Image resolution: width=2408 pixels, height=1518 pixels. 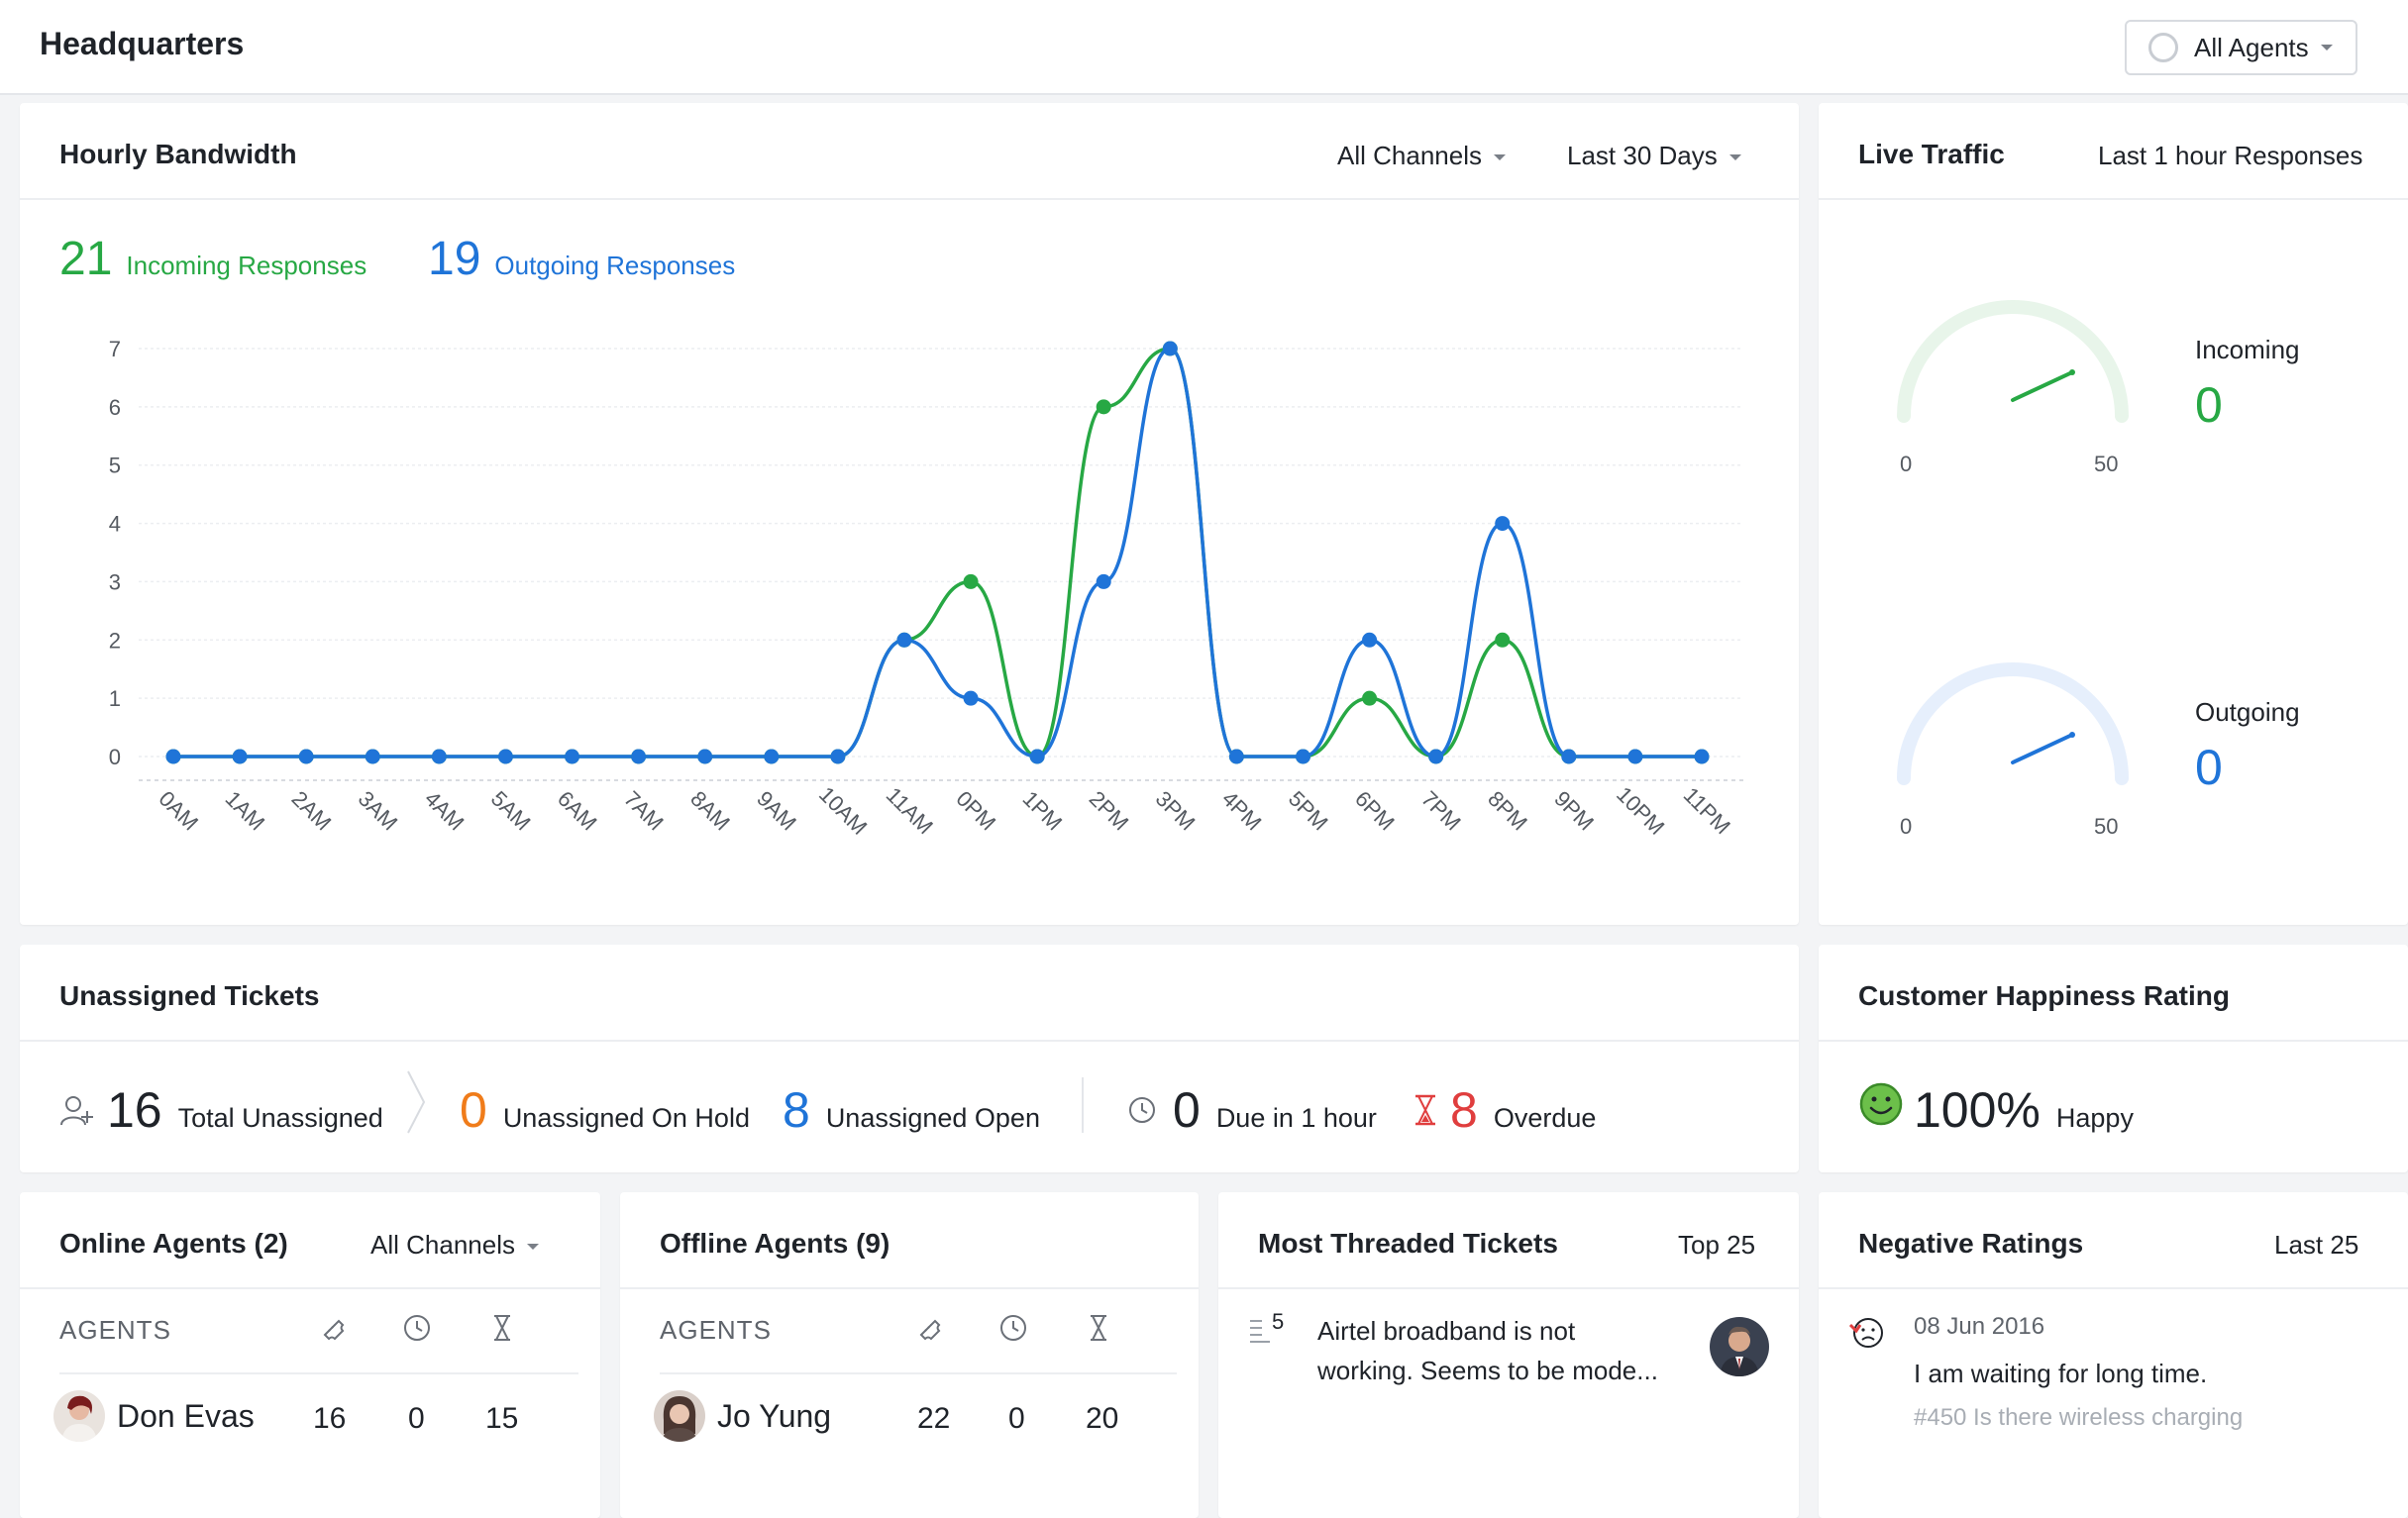 I want to click on x-tick-label: 8PM, so click(x=1507, y=811).